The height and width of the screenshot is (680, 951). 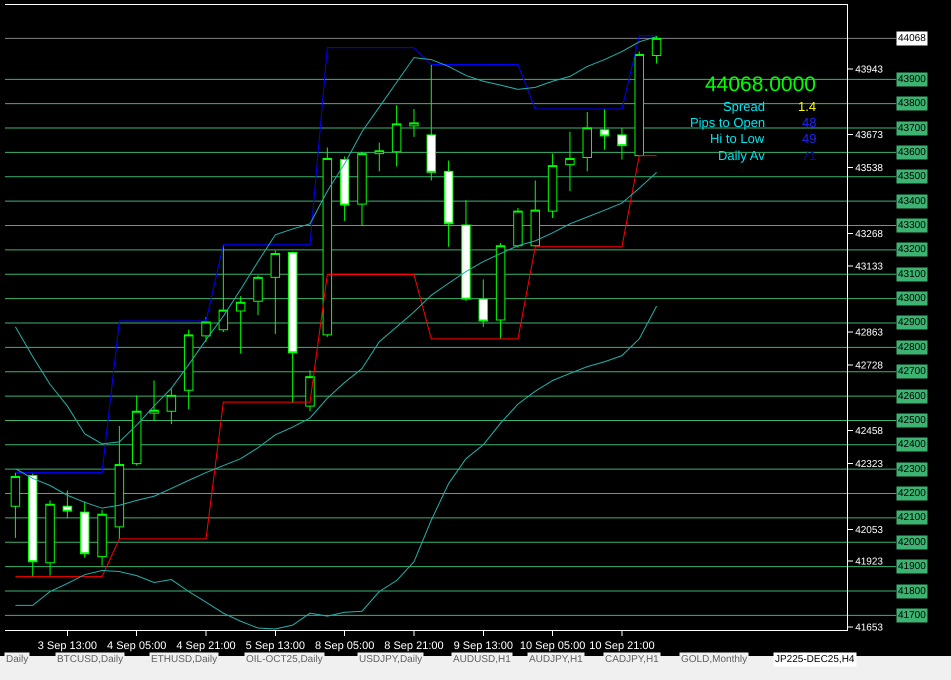 I want to click on ref-line-label: 43000, so click(x=912, y=298).